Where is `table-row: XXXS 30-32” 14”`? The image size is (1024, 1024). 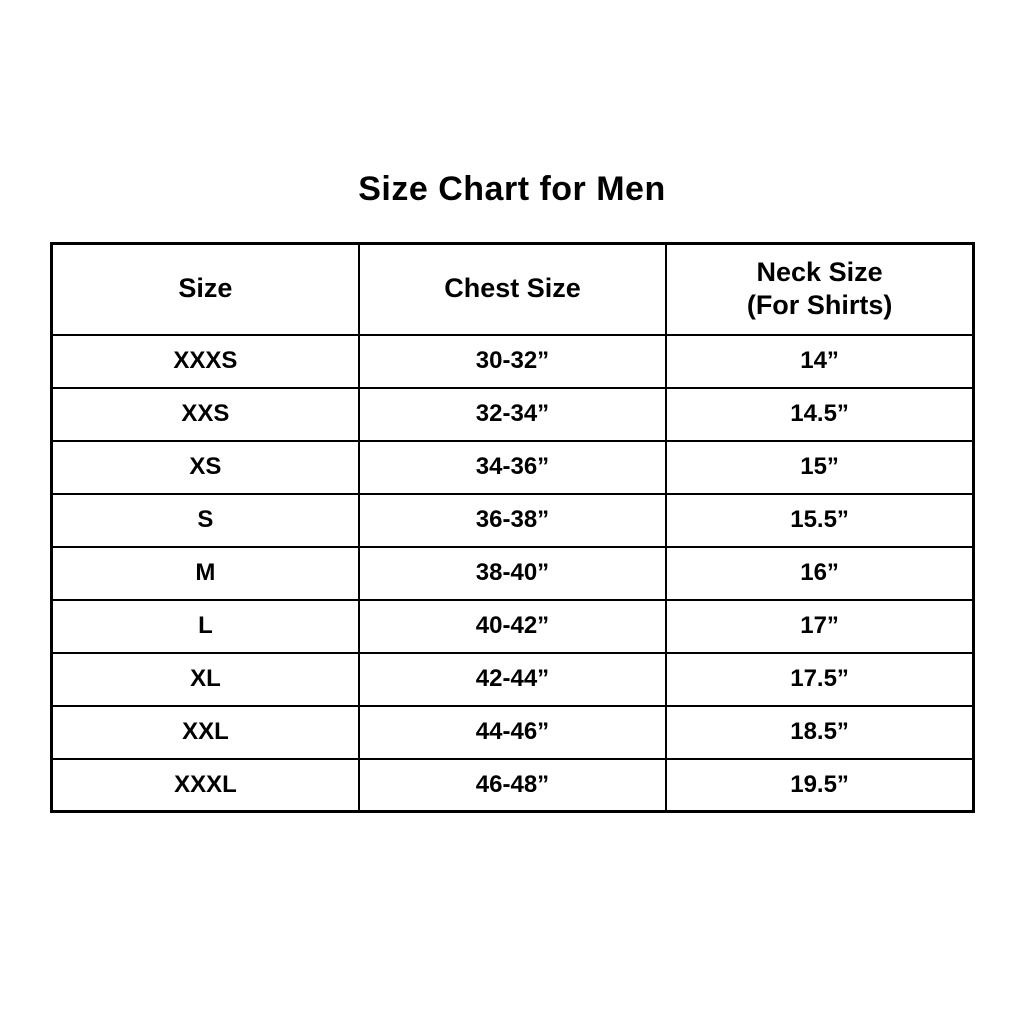
table-row: XXXS 30-32” 14” is located at coordinates (512, 361).